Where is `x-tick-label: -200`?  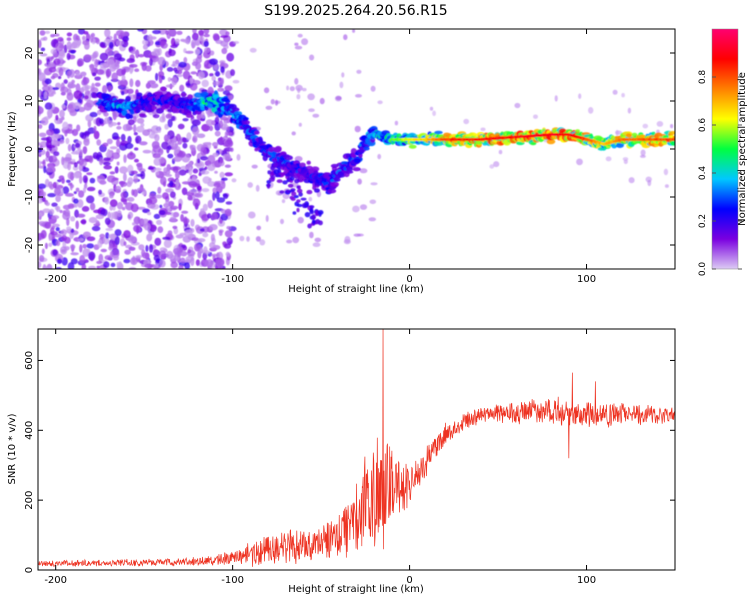 x-tick-label: -200 is located at coordinates (55, 279).